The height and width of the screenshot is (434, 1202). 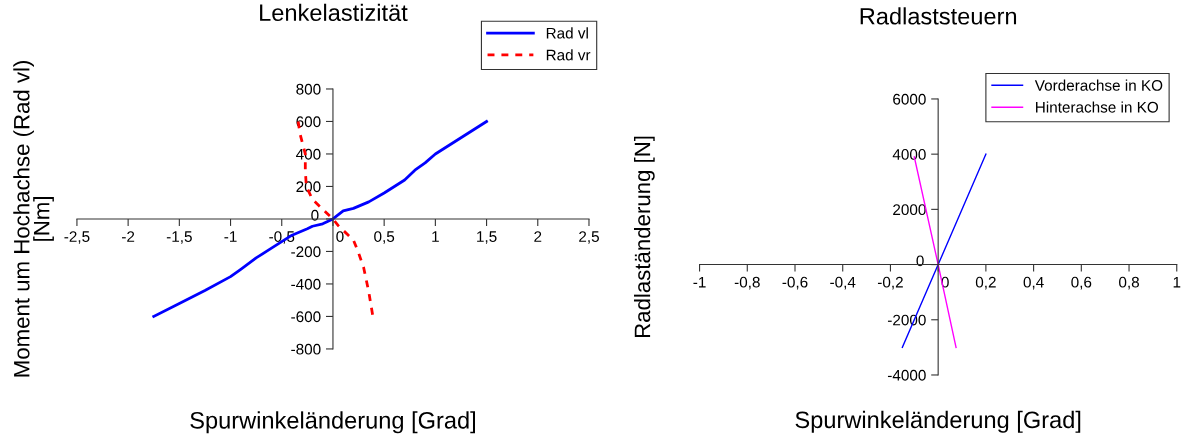 I want to click on y-tick-label: 200, so click(x=308, y=187).